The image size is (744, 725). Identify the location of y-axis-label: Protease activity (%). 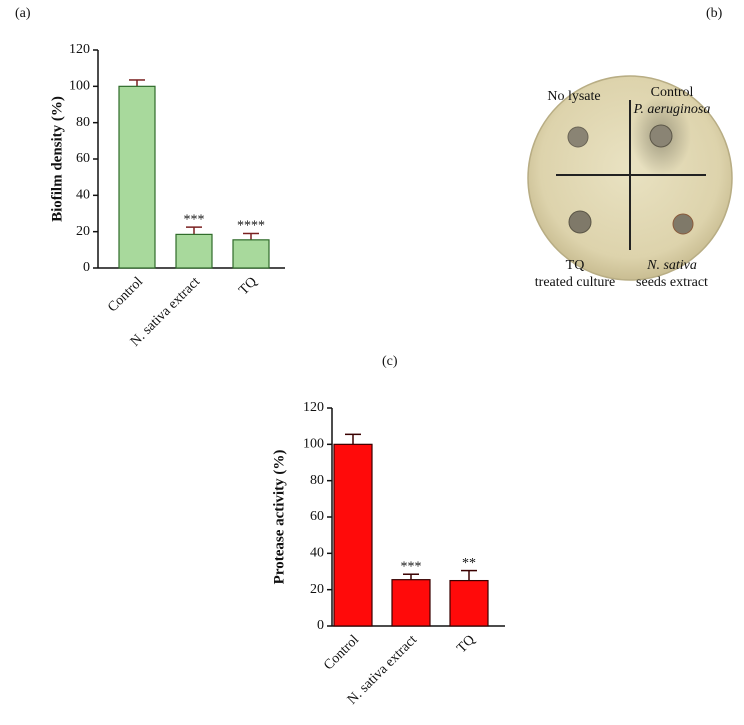
(279, 517).